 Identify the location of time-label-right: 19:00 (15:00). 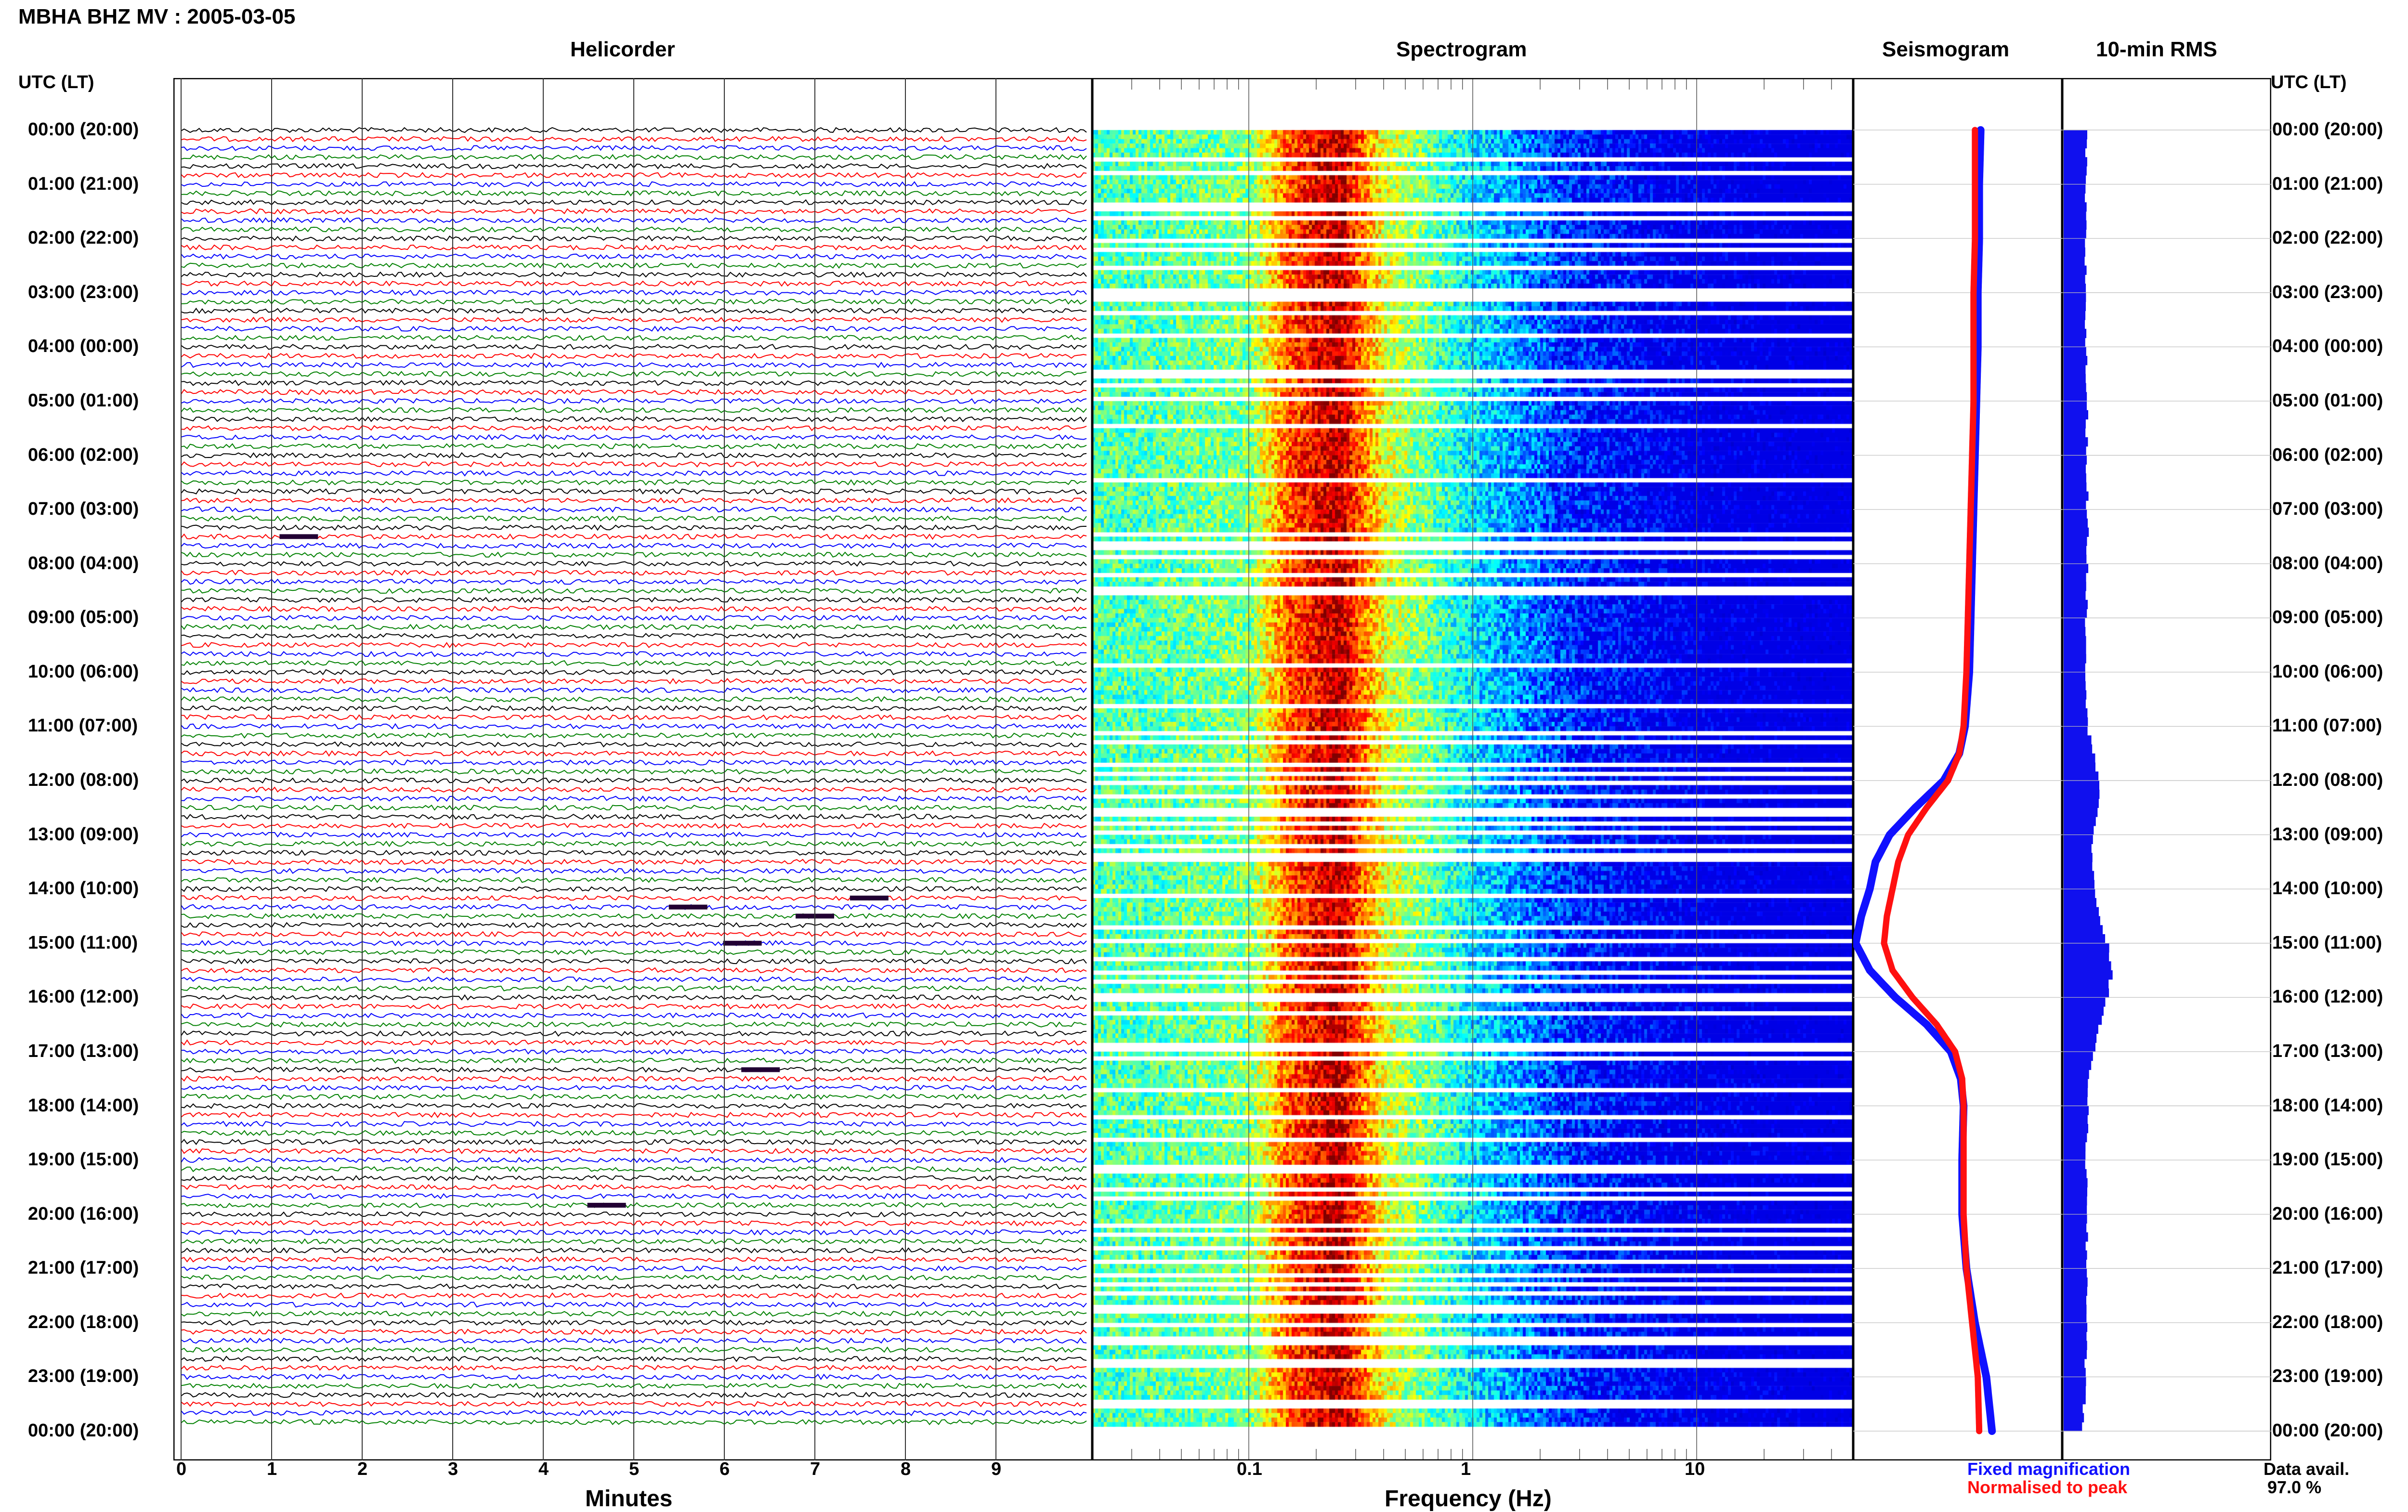
(2327, 1159).